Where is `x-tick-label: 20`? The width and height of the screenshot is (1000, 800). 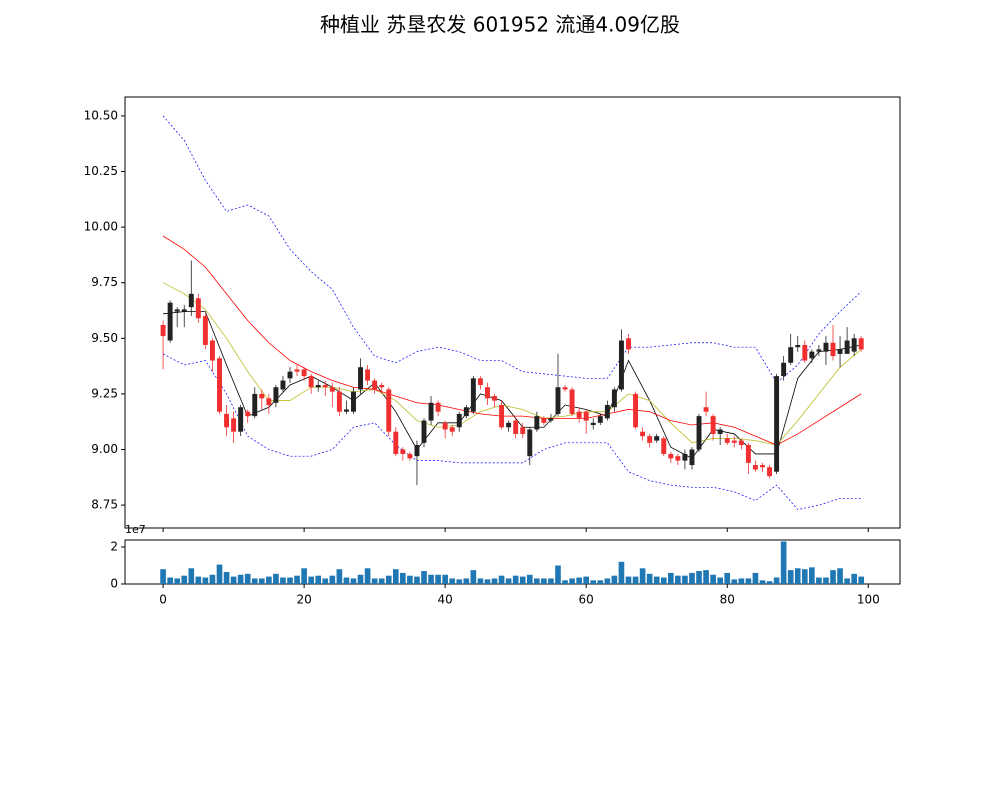 x-tick-label: 20 is located at coordinates (303, 600).